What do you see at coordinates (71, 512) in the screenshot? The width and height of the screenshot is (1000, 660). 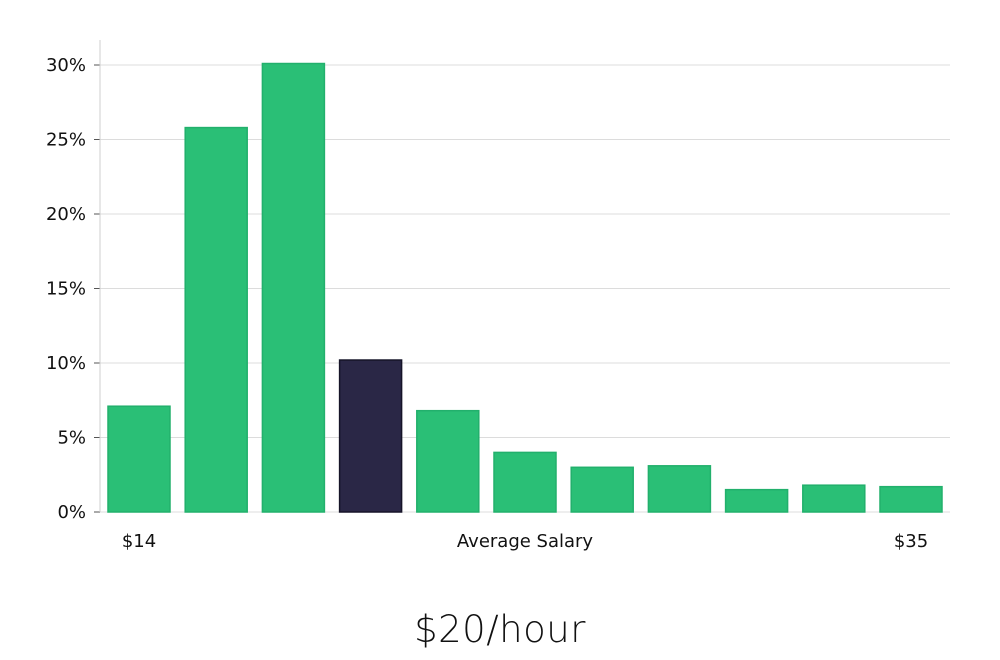 I see `y-tick-label: 0%` at bounding box center [71, 512].